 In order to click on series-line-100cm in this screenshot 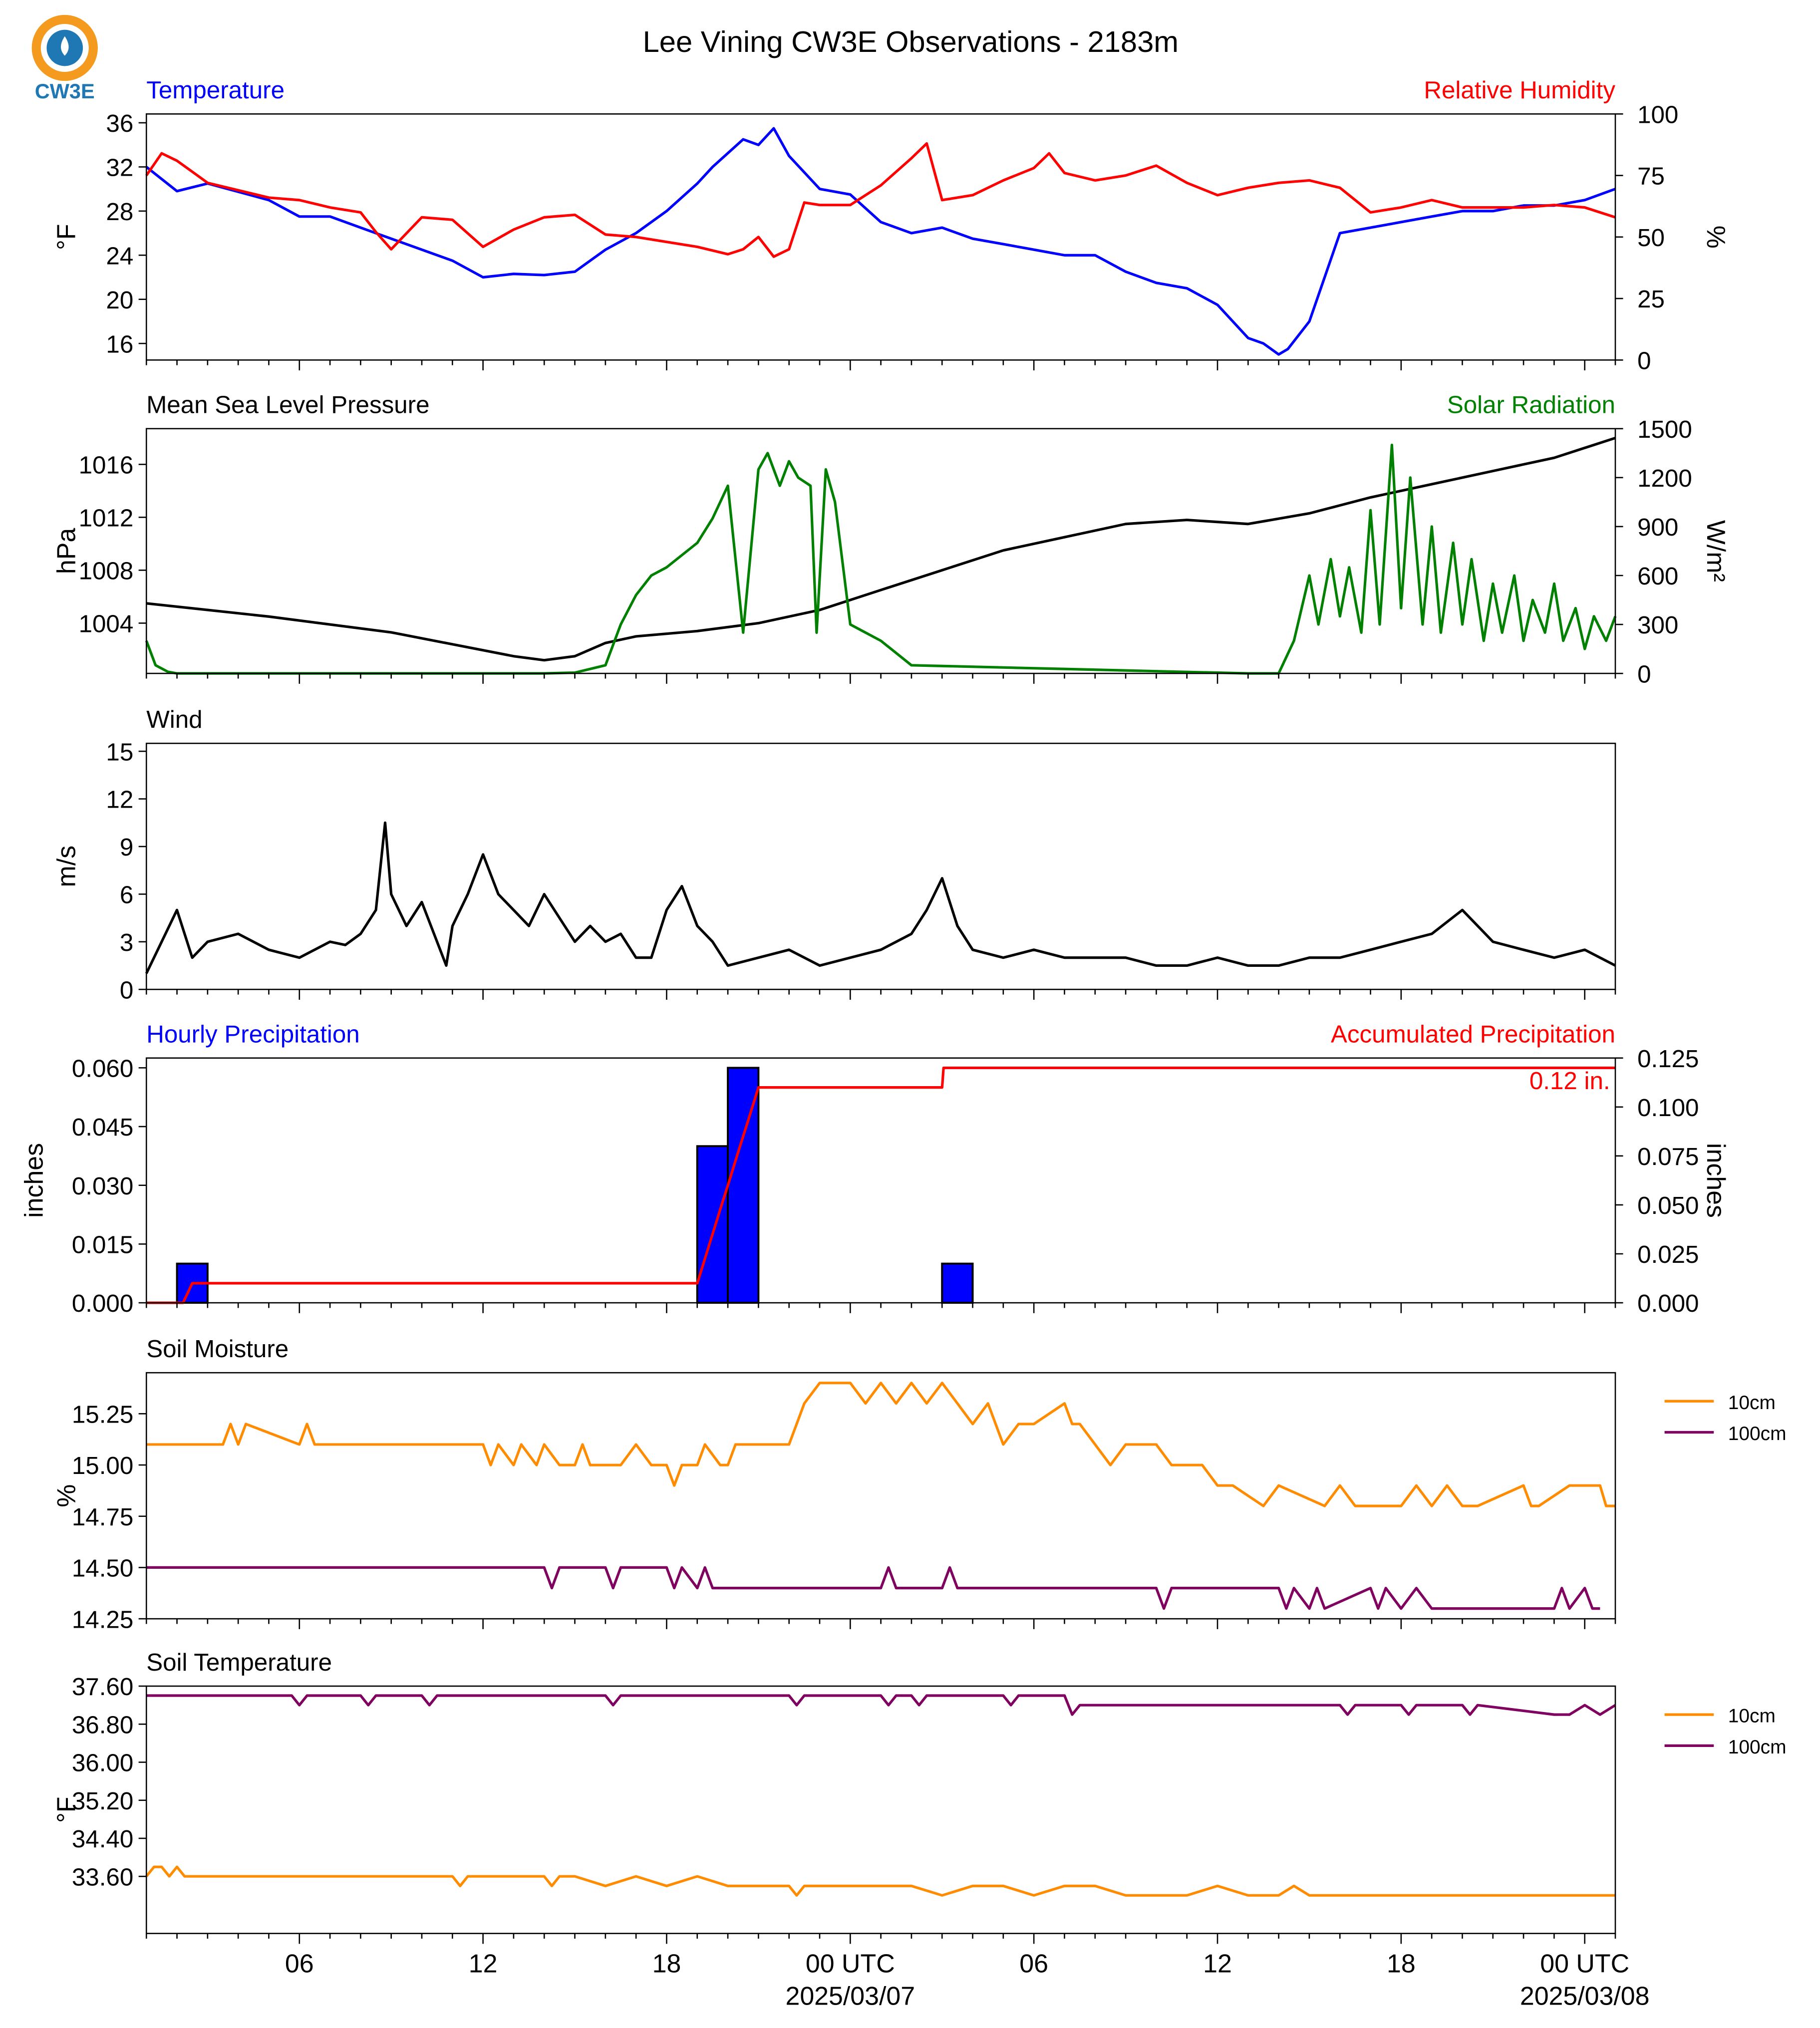, I will do `click(881, 1705)`.